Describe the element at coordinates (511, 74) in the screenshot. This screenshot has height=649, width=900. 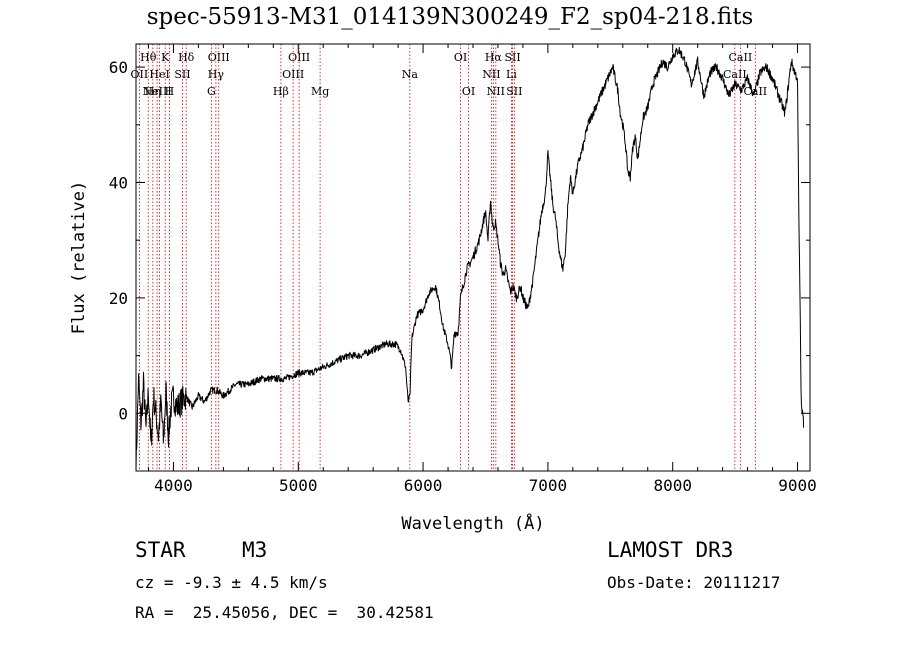
I see `line-label-22: Li` at that location.